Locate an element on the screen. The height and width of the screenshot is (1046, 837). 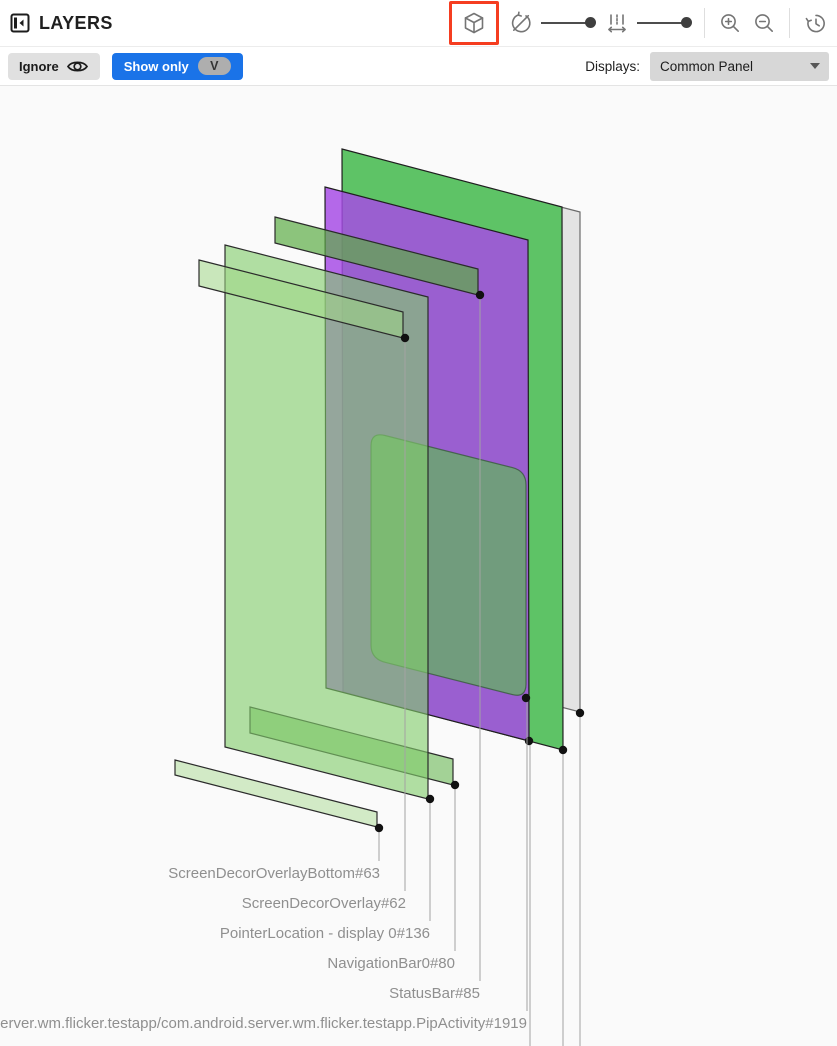
show-only-label: Show only is located at coordinates (156, 66).